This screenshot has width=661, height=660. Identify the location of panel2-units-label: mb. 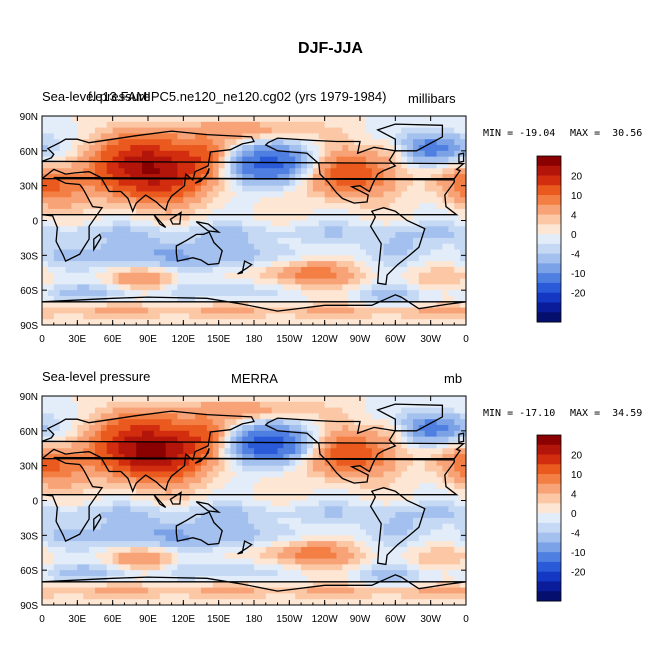
(453, 378).